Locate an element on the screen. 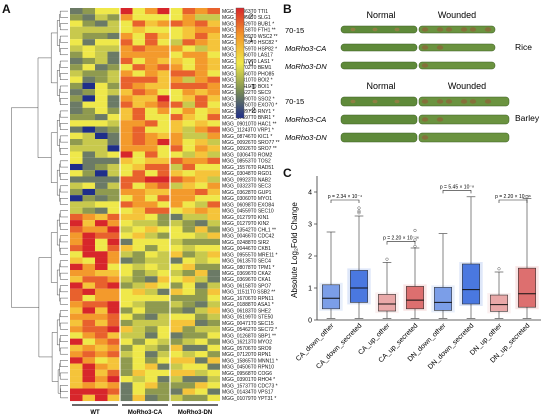  strain-label: MoRho3-CA is located at coordinates (305, 119).